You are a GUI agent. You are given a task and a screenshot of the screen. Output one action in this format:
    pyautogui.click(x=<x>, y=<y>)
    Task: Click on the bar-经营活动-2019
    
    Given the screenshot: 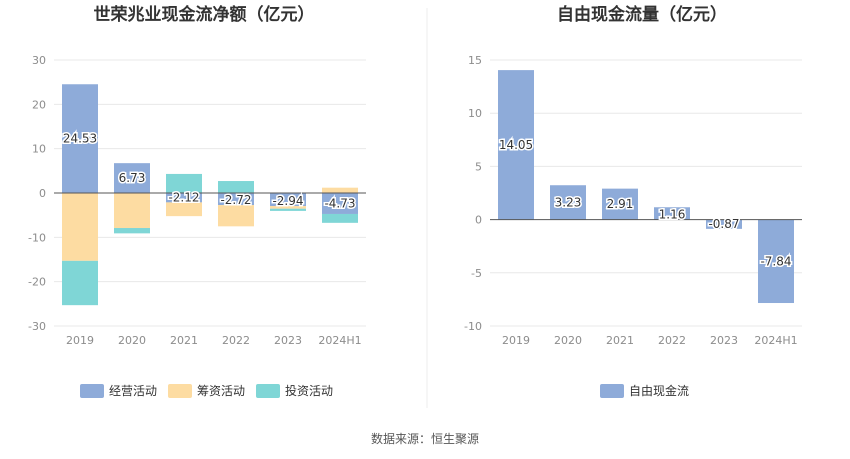 What is the action you would take?
    pyautogui.click(x=80, y=138)
    